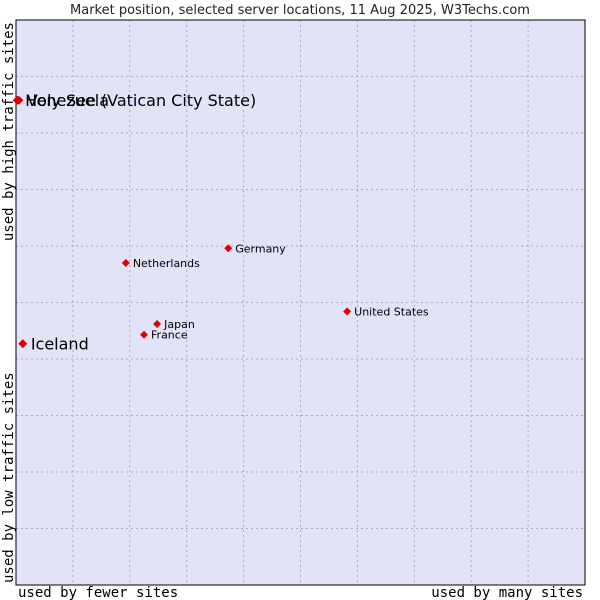  I want to click on point-label: Venezuela, so click(68, 100).